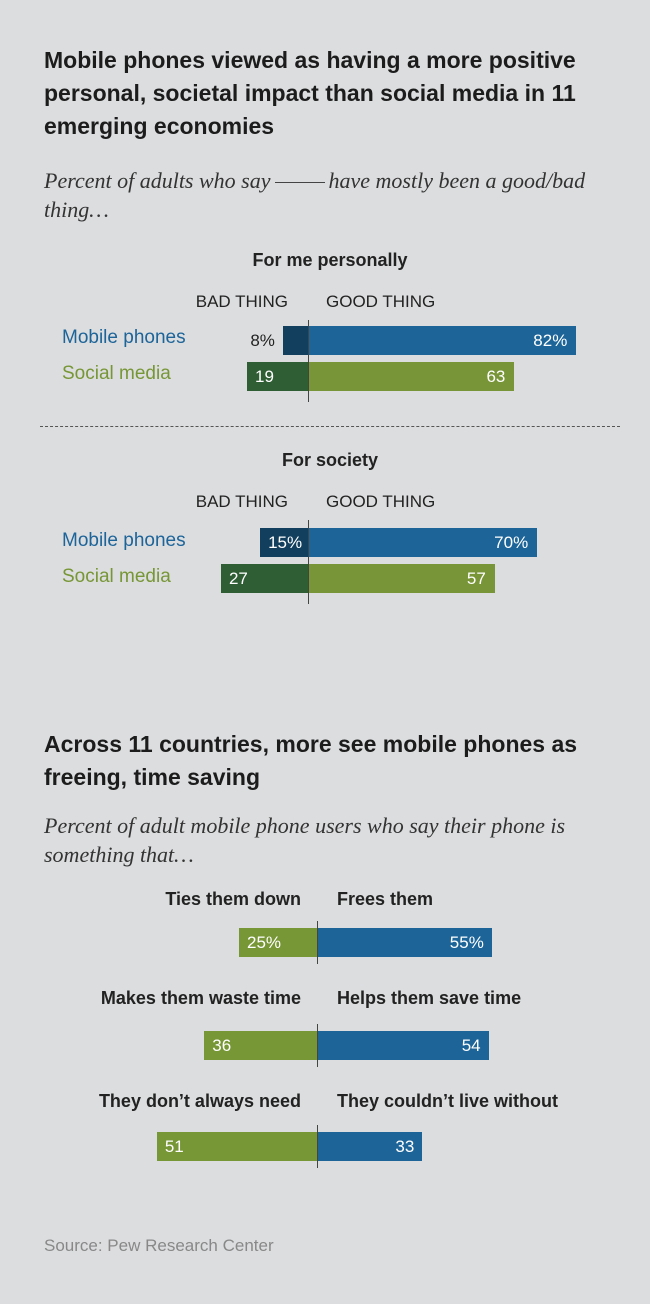  I want to click on source-note: Source: Pew Research Center, so click(159, 1245).